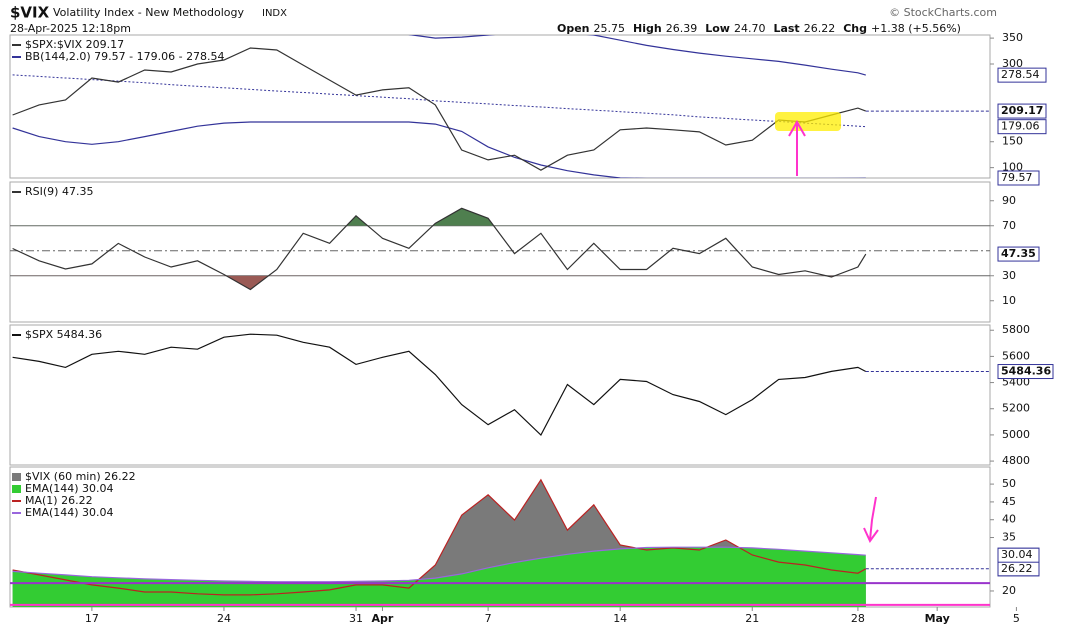 The height and width of the screenshot is (627, 1083). What do you see at coordinates (70, 28) in the screenshot?
I see `date: 28-Apr-2025 12:18pm` at bounding box center [70, 28].